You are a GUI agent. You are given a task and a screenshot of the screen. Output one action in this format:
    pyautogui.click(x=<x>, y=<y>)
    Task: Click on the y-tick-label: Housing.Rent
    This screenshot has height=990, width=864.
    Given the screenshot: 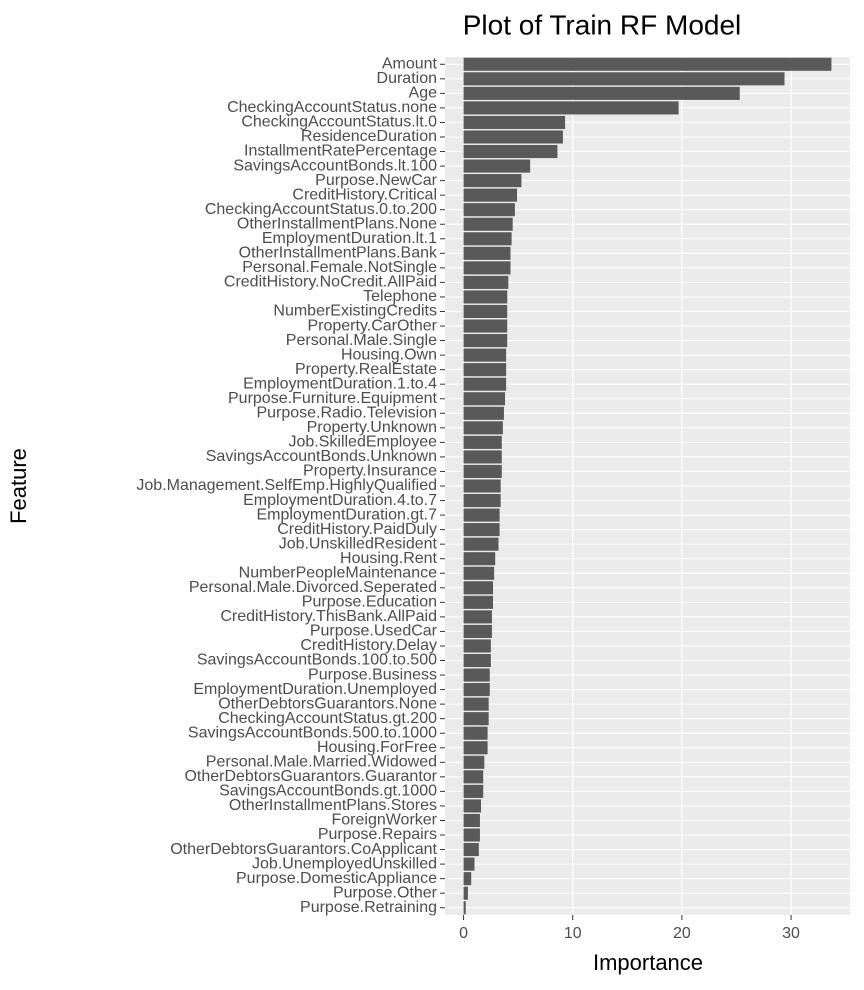 What is the action you would take?
    pyautogui.click(x=389, y=558)
    